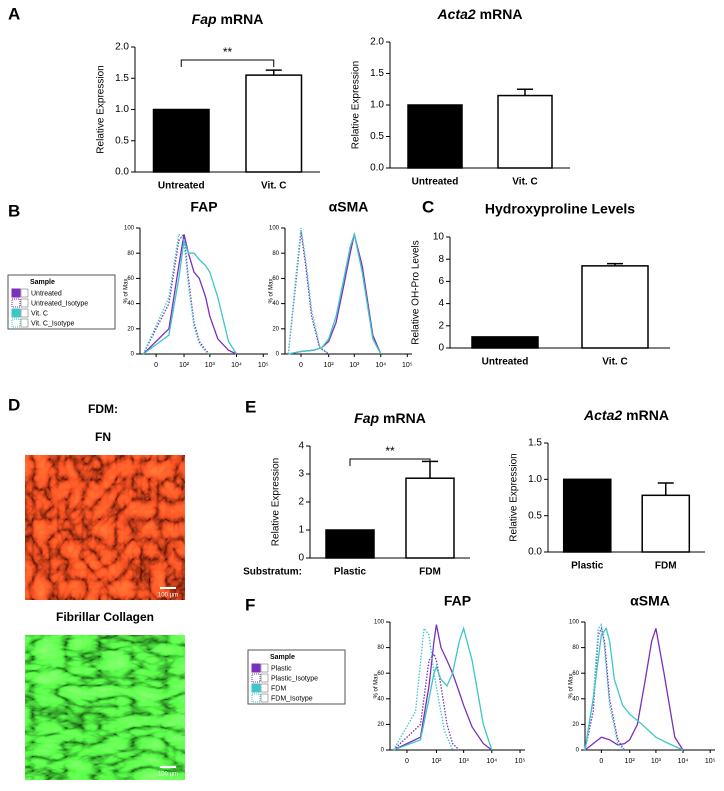  What do you see at coordinates (380, 674) in the screenshot?
I see `y-tick-label: 60` at bounding box center [380, 674].